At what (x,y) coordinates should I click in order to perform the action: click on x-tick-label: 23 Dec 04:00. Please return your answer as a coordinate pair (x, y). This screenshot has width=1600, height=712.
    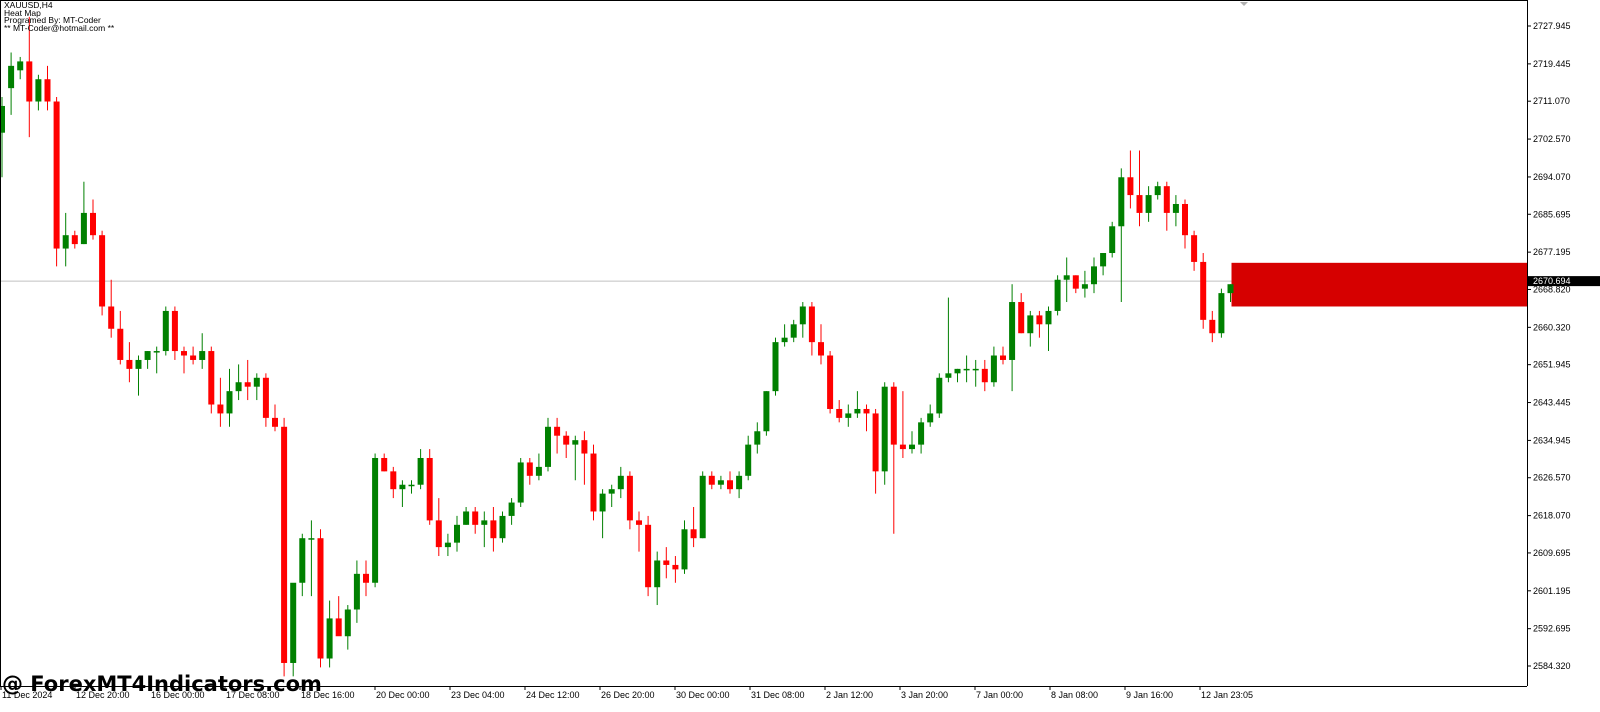
    Looking at the image, I should click on (478, 695).